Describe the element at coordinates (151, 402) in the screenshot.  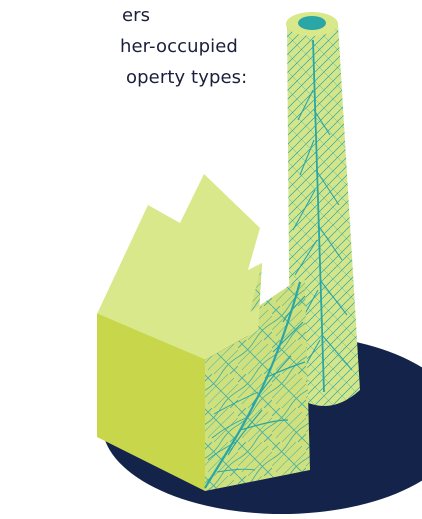
I see `front-wall` at that location.